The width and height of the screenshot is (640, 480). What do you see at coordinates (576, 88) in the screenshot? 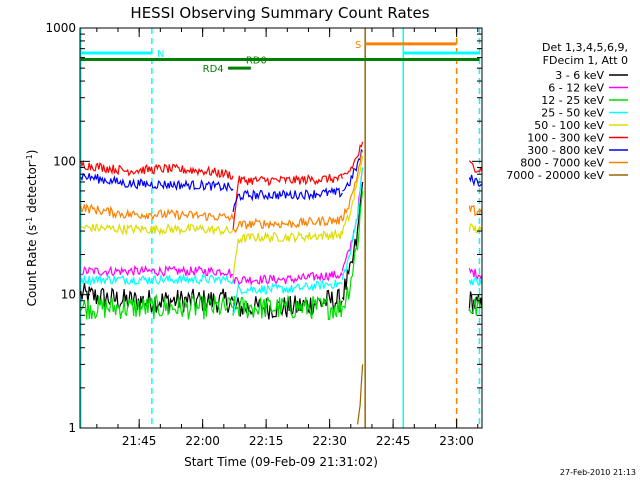
I see `legend-entry-label: 6 - 12 keV` at bounding box center [576, 88].